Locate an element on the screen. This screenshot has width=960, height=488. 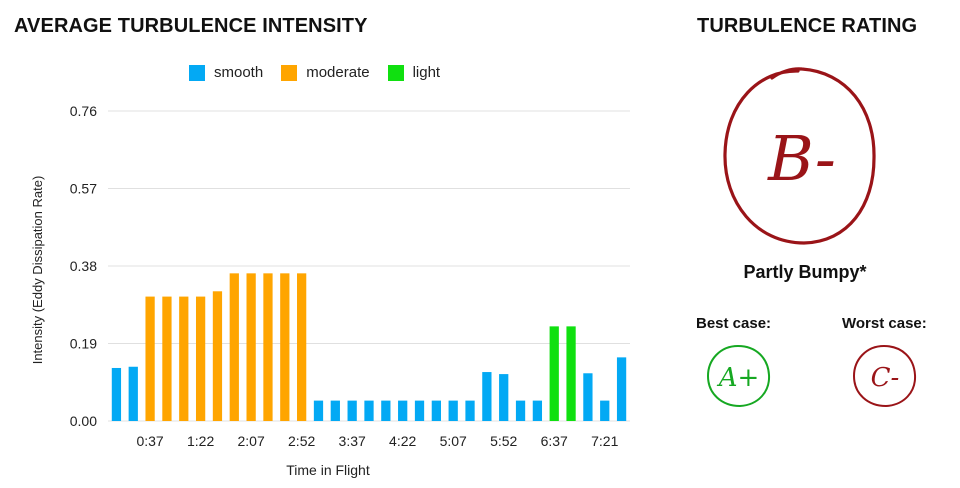
x-tick-label: 2:07 is located at coordinates (251, 441).